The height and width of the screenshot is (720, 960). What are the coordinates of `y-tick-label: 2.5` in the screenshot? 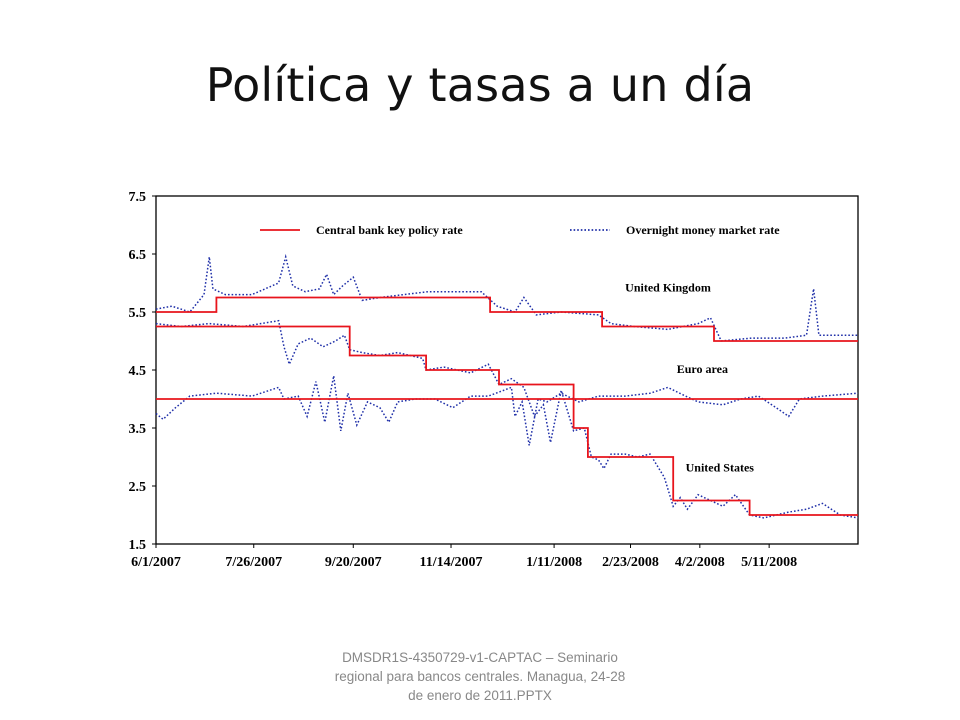 It's located at (138, 487).